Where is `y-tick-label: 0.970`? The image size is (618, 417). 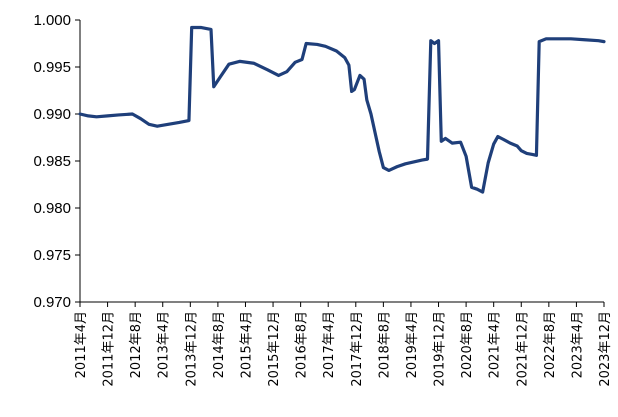
y-tick-label: 0.970 is located at coordinates (52, 302).